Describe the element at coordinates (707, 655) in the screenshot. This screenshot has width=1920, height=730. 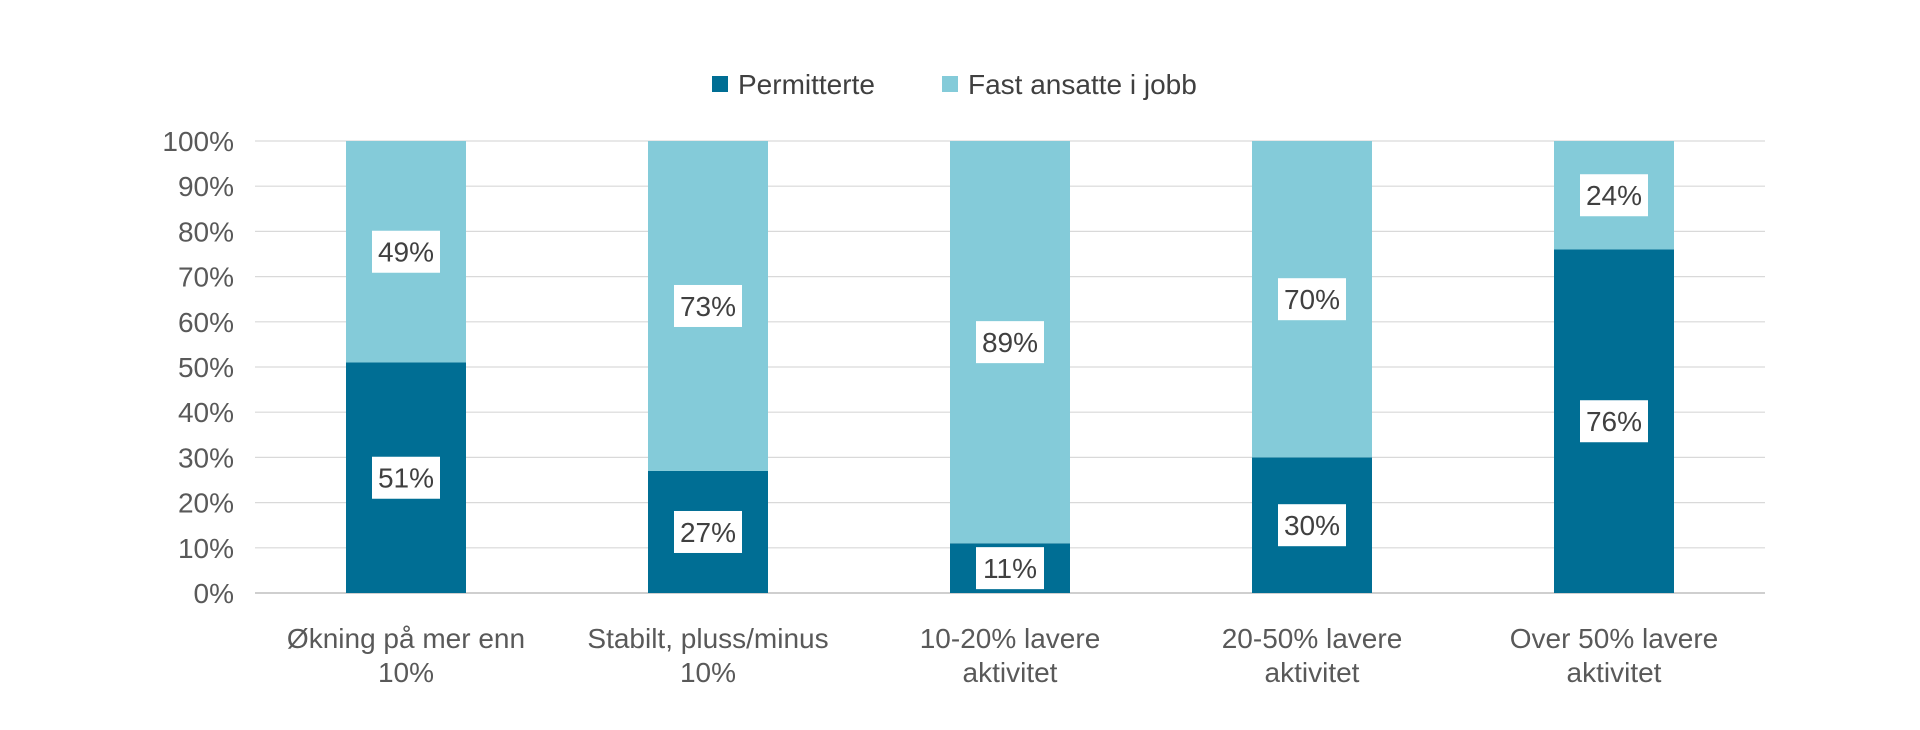
I see `x-category-label: Stabilt, pluss/minus 10%` at that location.